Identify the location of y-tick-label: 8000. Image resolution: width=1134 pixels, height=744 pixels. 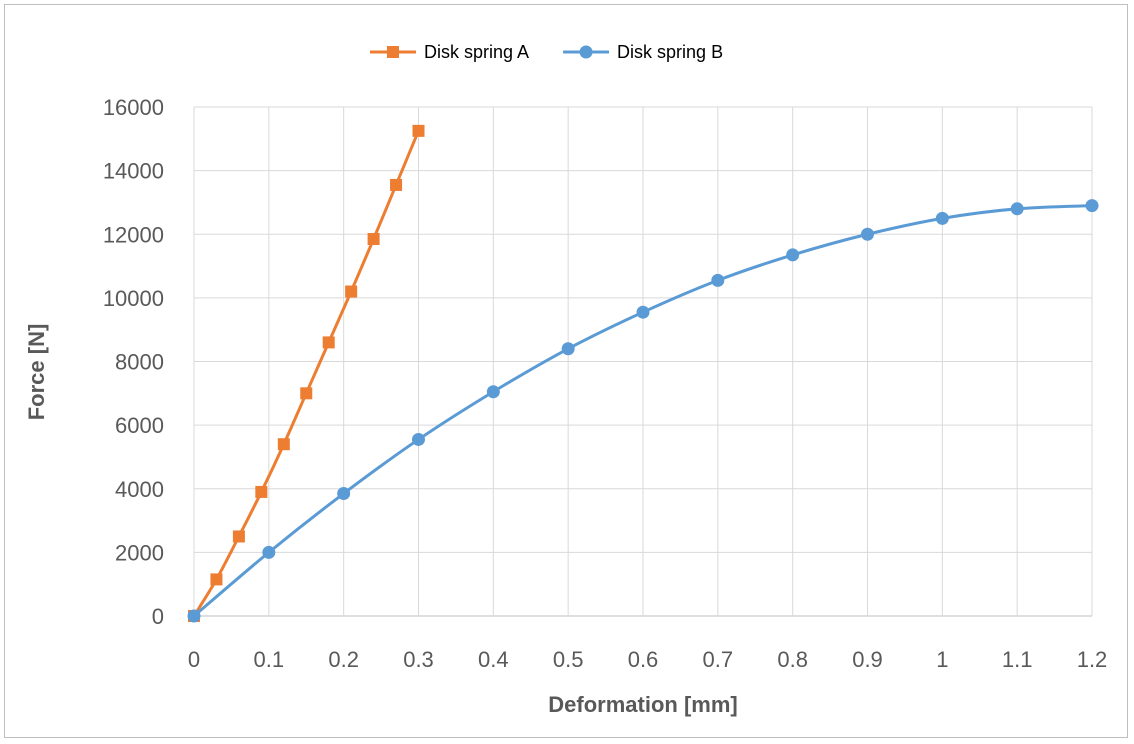
(139, 362).